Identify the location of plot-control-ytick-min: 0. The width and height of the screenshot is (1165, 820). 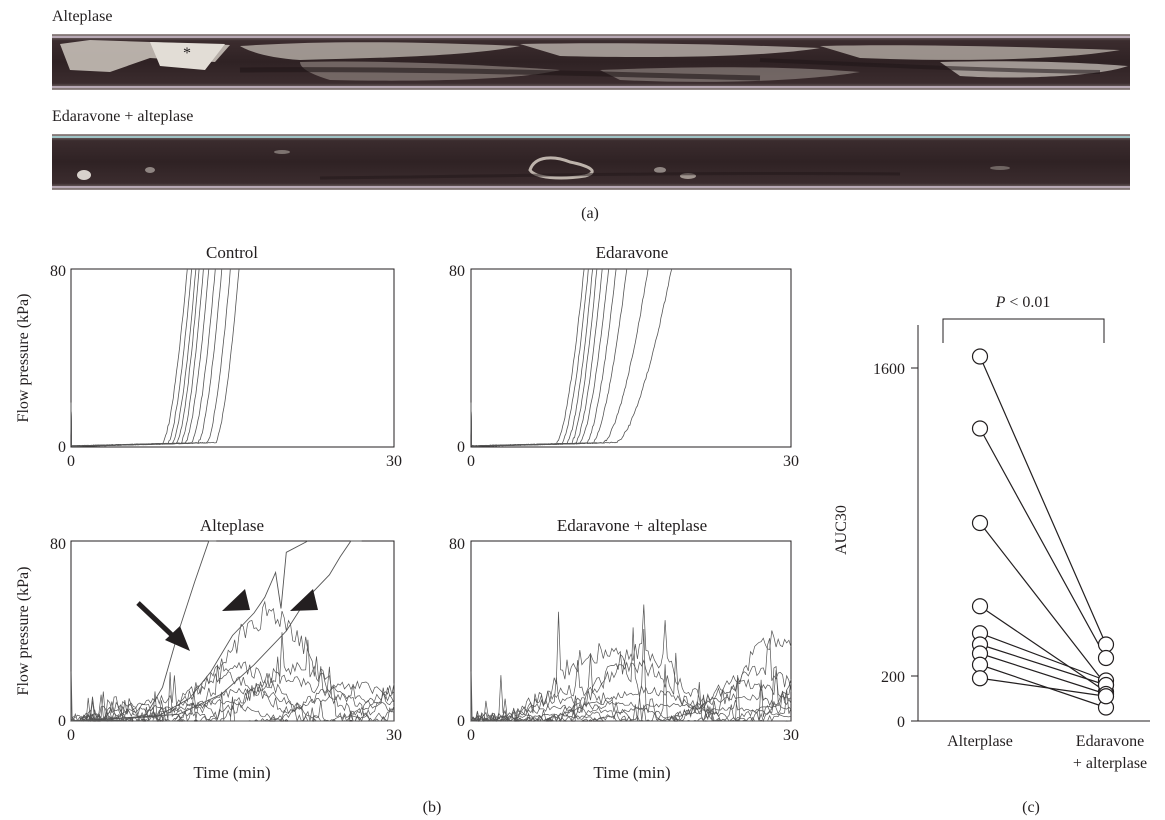
(62, 447).